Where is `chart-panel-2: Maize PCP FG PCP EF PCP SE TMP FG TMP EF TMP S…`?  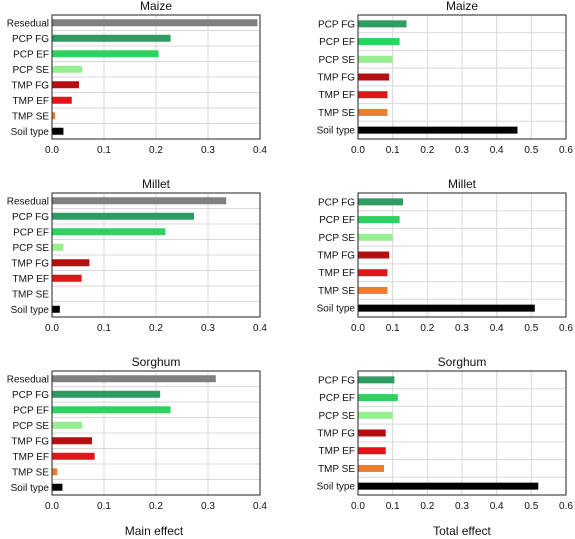
chart-panel-2: Maize PCP FG PCP EF PCP SE TMP FG TMP EF TMP S… is located at coordinates (445, 78).